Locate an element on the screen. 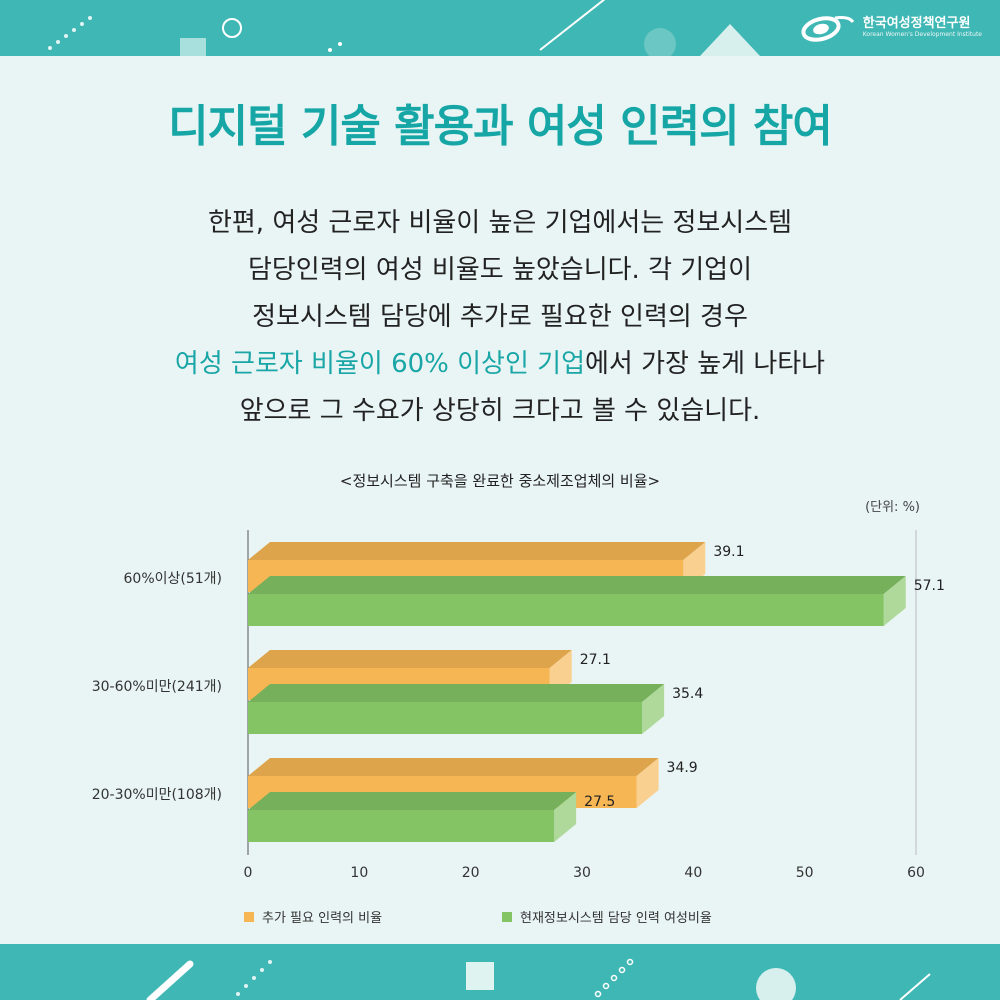  bottom-banner is located at coordinates (500, 972).